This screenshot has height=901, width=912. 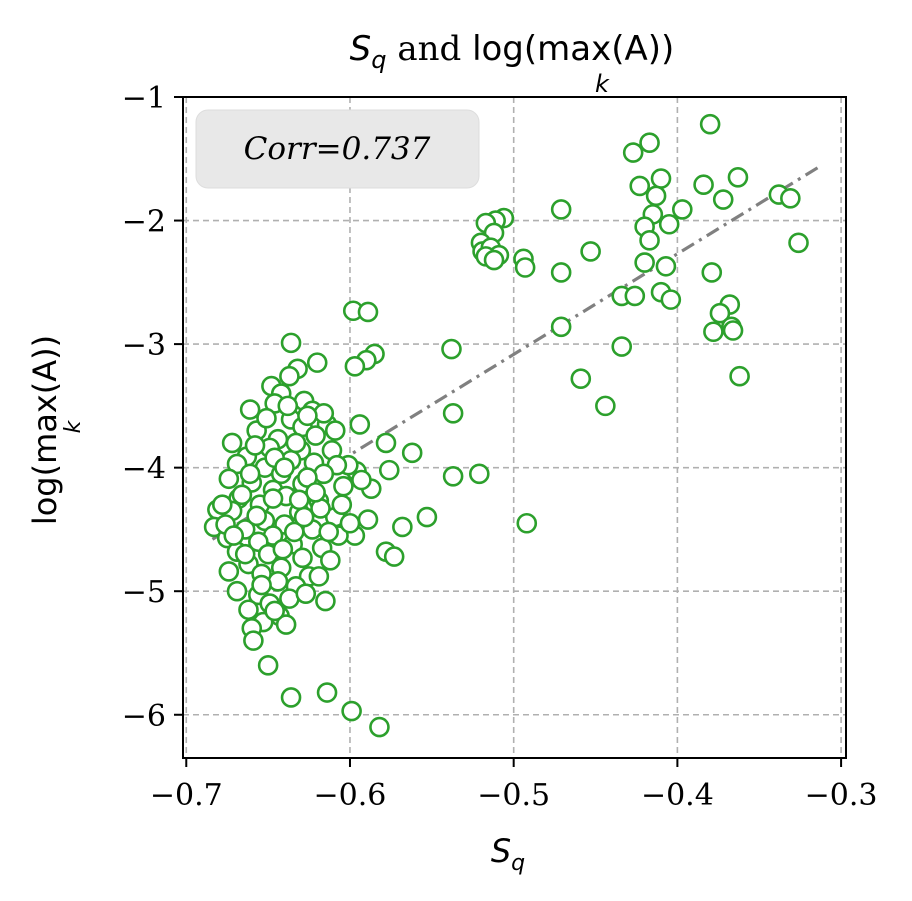 What do you see at coordinates (513, 795) in the screenshot?
I see `x-tick-label: −0.5` at bounding box center [513, 795].